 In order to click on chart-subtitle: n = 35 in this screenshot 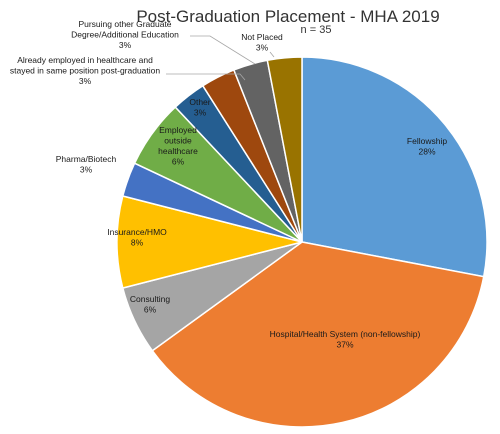, I will do `click(316, 30)`.